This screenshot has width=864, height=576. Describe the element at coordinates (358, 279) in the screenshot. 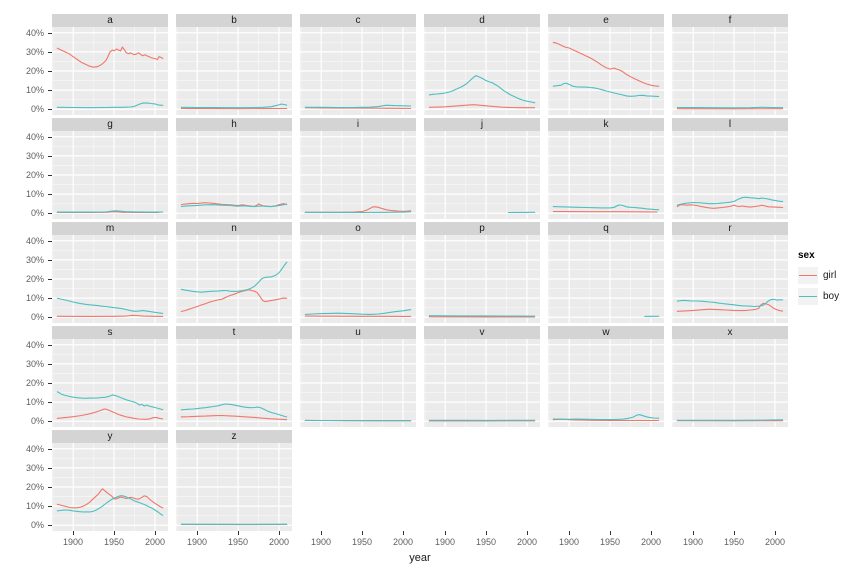

I see `facet-panel-o` at that location.